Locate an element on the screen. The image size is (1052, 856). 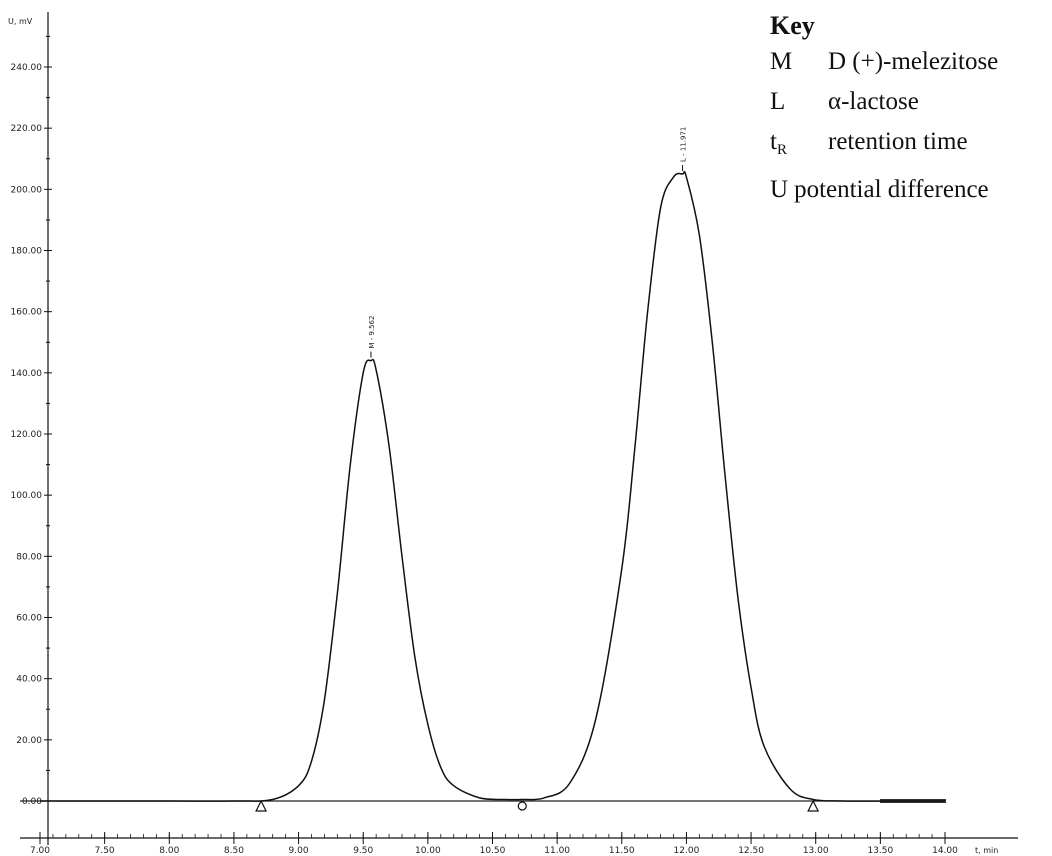
x-tick-label: 12.00 is located at coordinates (687, 851).